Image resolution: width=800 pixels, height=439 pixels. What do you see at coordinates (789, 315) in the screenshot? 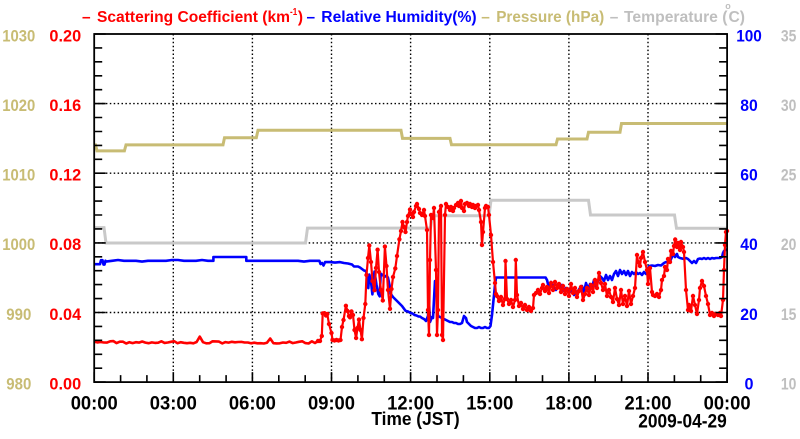
I see `svg-text: 15` at bounding box center [789, 315].